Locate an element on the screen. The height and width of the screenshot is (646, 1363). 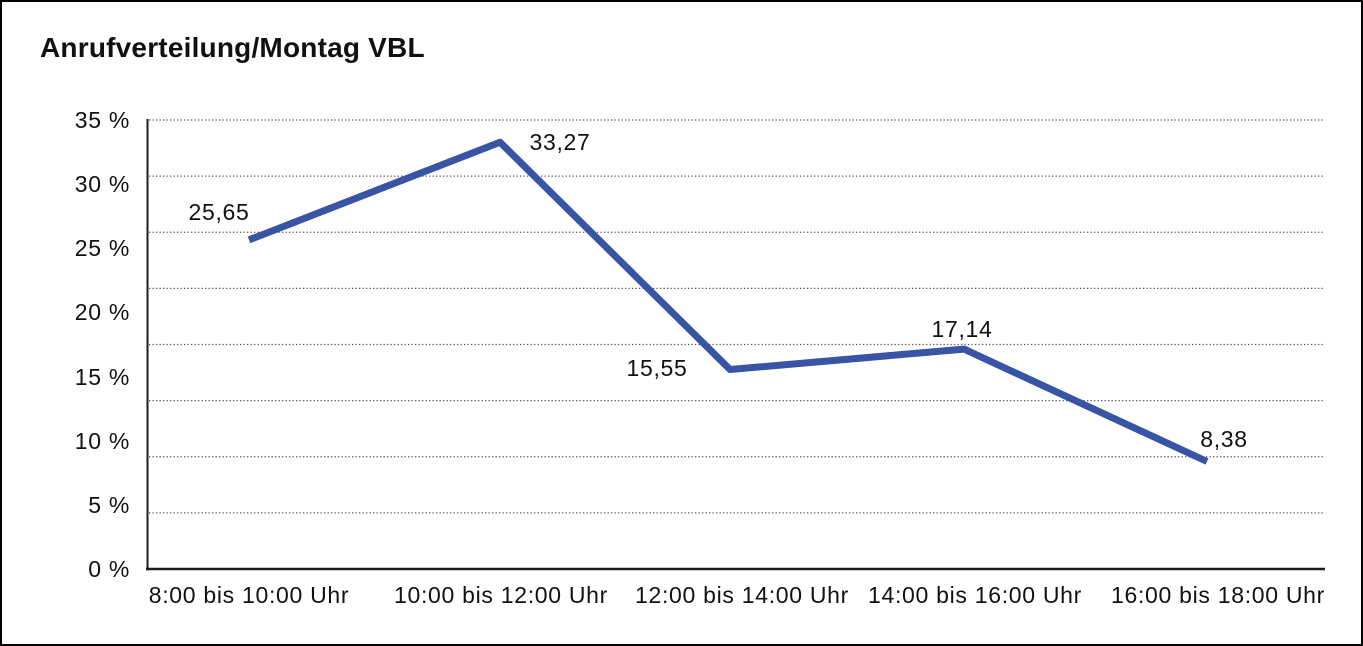
data-point-label: 17,14 is located at coordinates (962, 329).